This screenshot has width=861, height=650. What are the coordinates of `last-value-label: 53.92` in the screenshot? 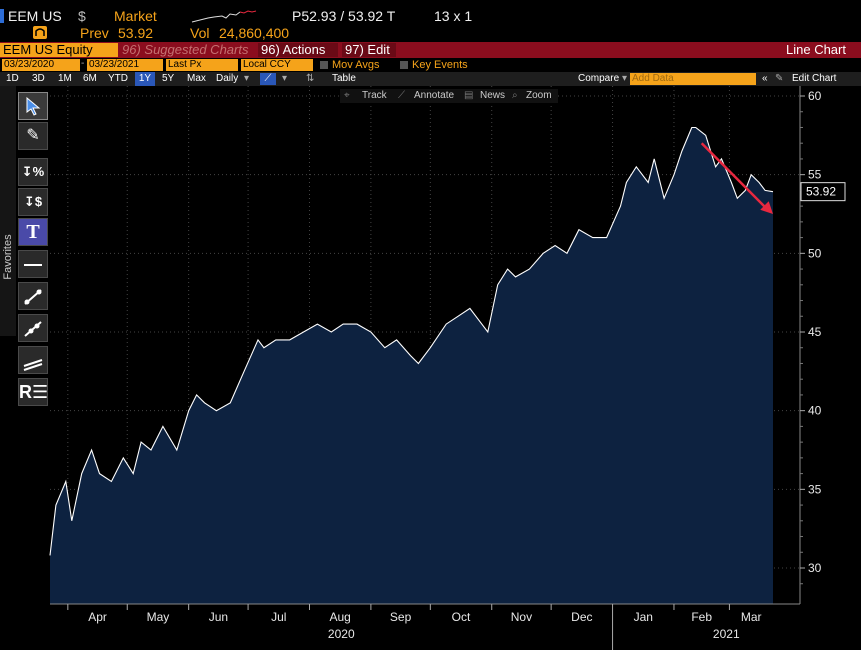 It's located at (821, 192).